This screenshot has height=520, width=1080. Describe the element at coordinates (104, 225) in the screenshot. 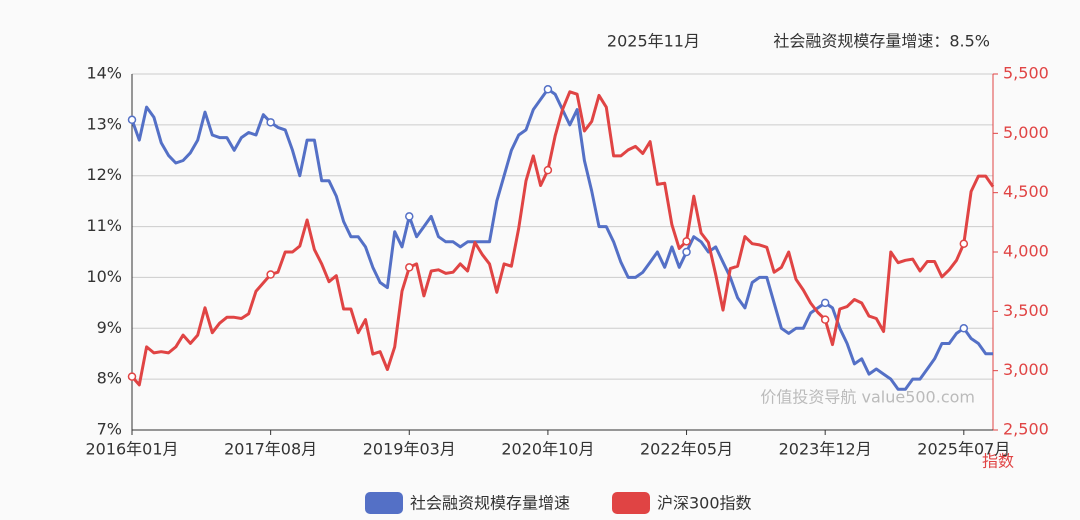

I see `y-tick-label: 11%` at that location.